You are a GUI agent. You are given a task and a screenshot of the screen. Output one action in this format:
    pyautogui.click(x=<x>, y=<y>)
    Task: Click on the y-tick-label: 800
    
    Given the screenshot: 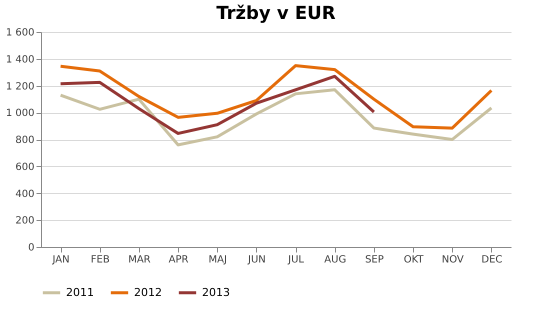 What is the action you would take?
    pyautogui.click(x=24, y=140)
    